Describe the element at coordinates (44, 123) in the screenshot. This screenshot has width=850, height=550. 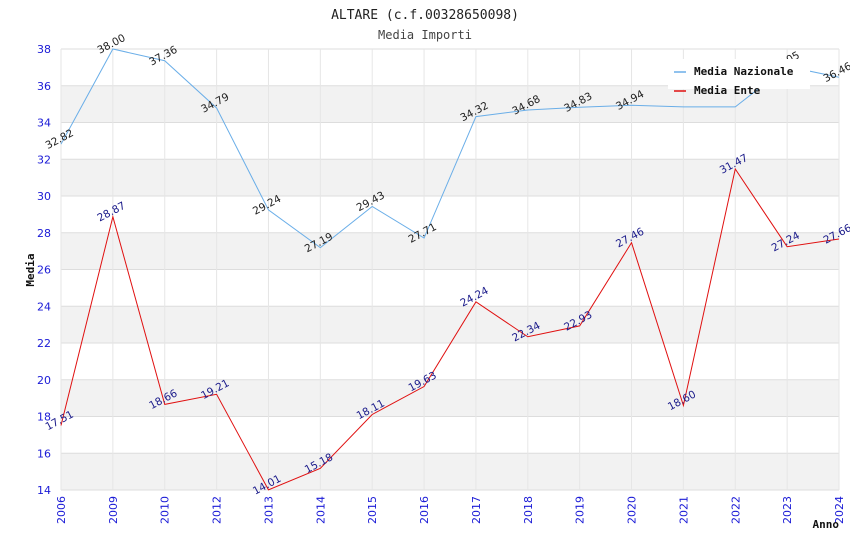
I see `y-tick-label: 34` at that location.